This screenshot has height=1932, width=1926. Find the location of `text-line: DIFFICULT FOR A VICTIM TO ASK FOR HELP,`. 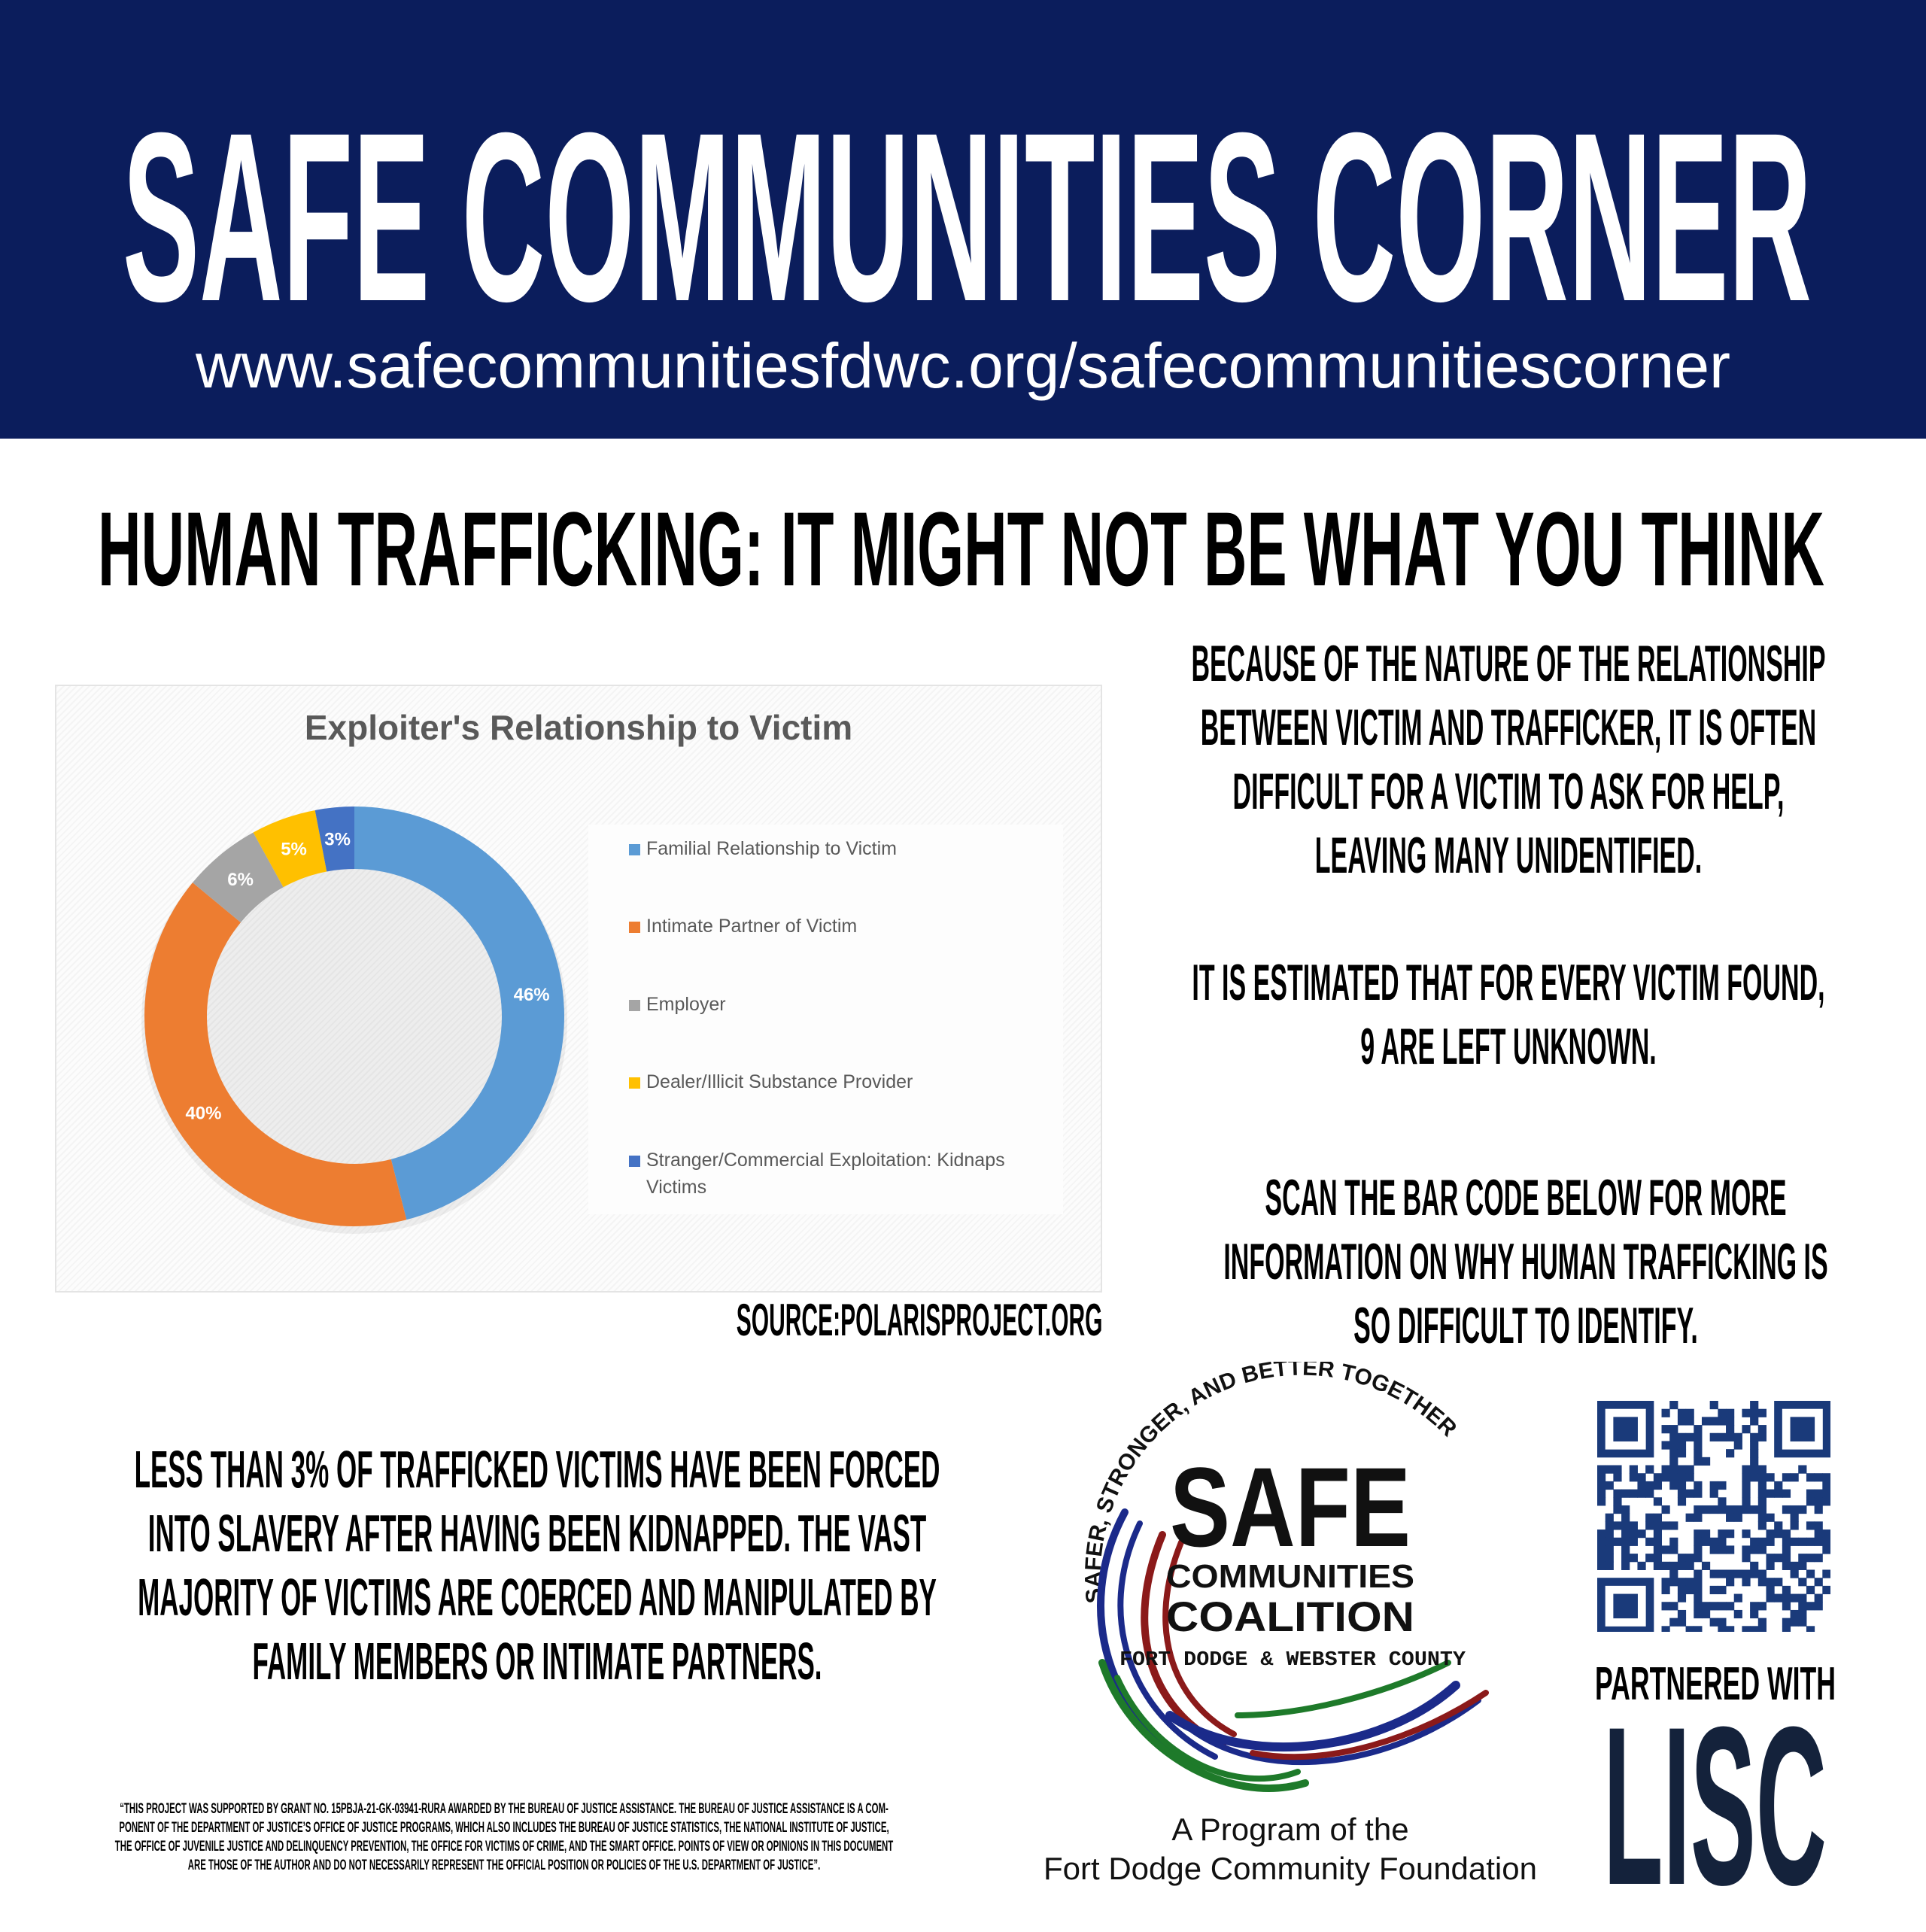

text-line: DIFFICULT FOR A VICTIM TO ASK FOR HELP, is located at coordinates (1508, 792).